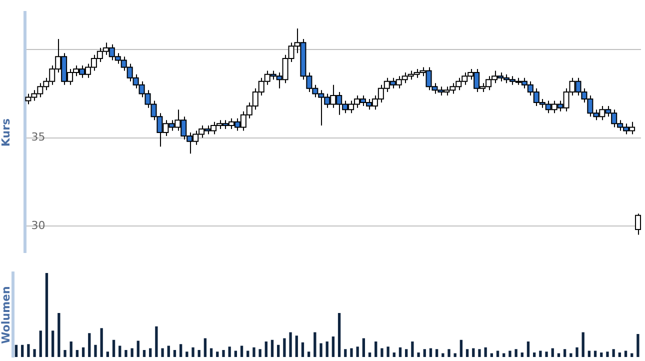  Describe the element at coordinates (38, 137) in the screenshot. I see `y-tick-label: 35` at that location.